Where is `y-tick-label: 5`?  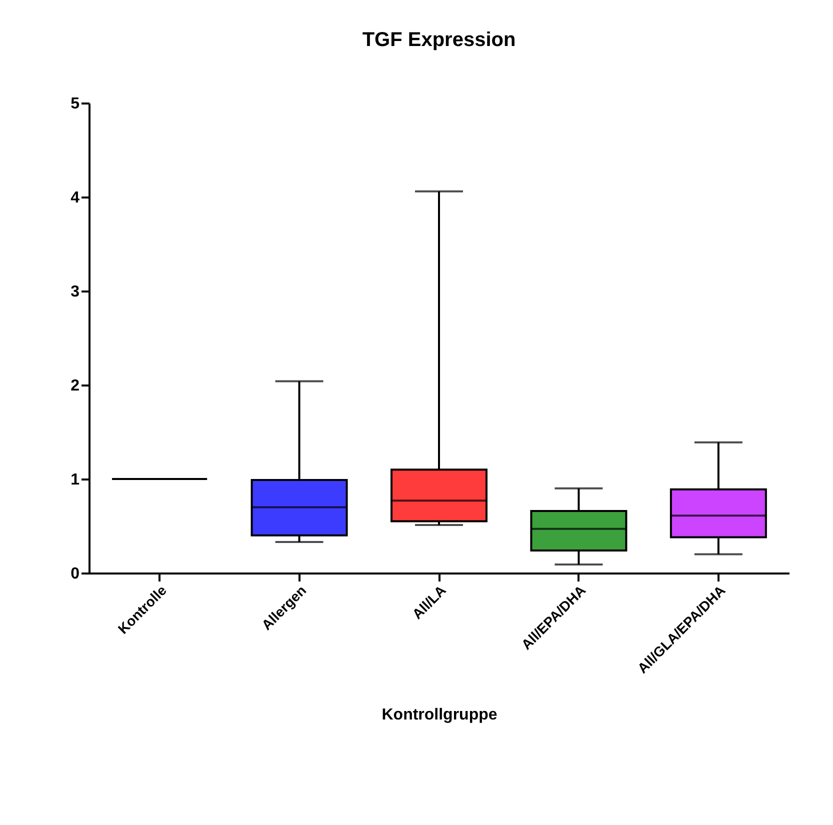
y-tick-label: 5 is located at coordinates (75, 104).